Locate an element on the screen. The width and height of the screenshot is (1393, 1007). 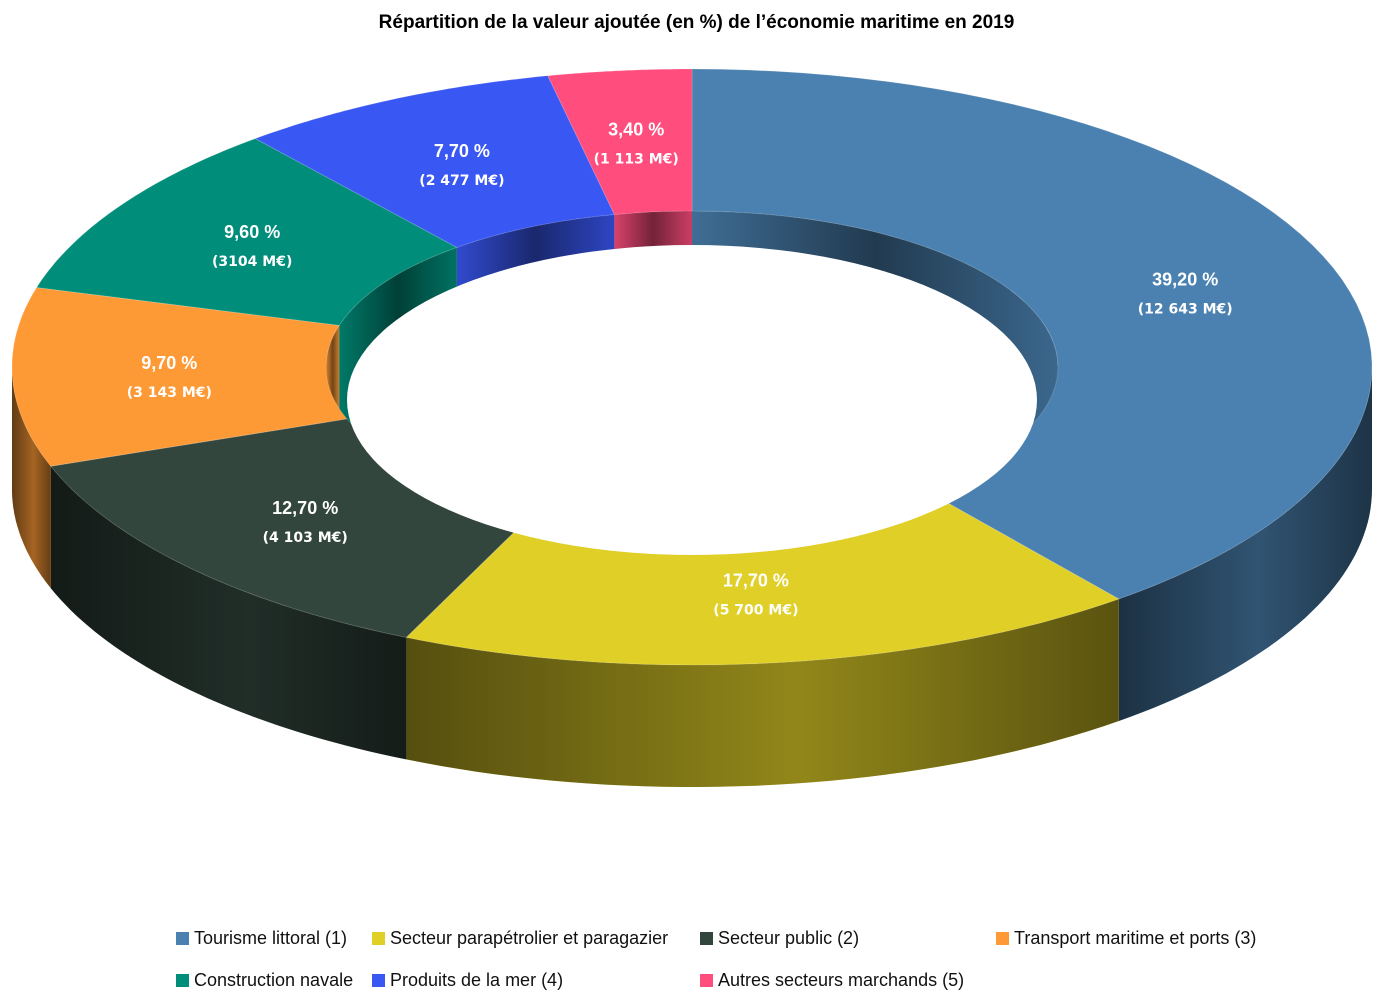
slice-label-percent-3: 9,70 % is located at coordinates (169, 363).